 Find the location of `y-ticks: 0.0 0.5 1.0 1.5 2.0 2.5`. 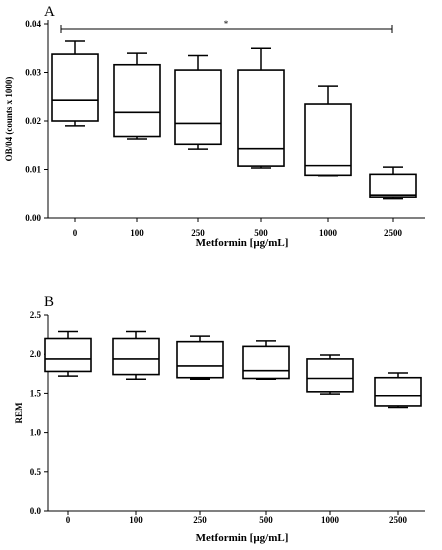

y-ticks: 0.0 0.5 1.0 1.5 2.0 2.5 is located at coordinates (39, 413).